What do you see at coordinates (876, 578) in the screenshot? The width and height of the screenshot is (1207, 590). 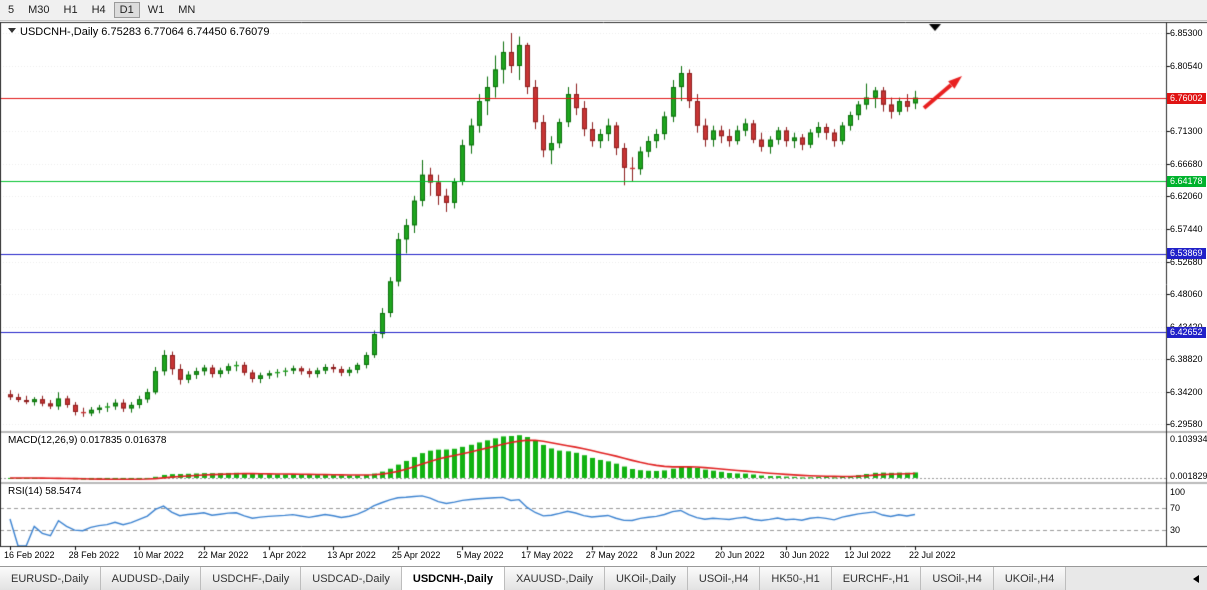 I see `symbol-tab-eurchf-h1: EURCHF-,H1` at bounding box center [876, 578].